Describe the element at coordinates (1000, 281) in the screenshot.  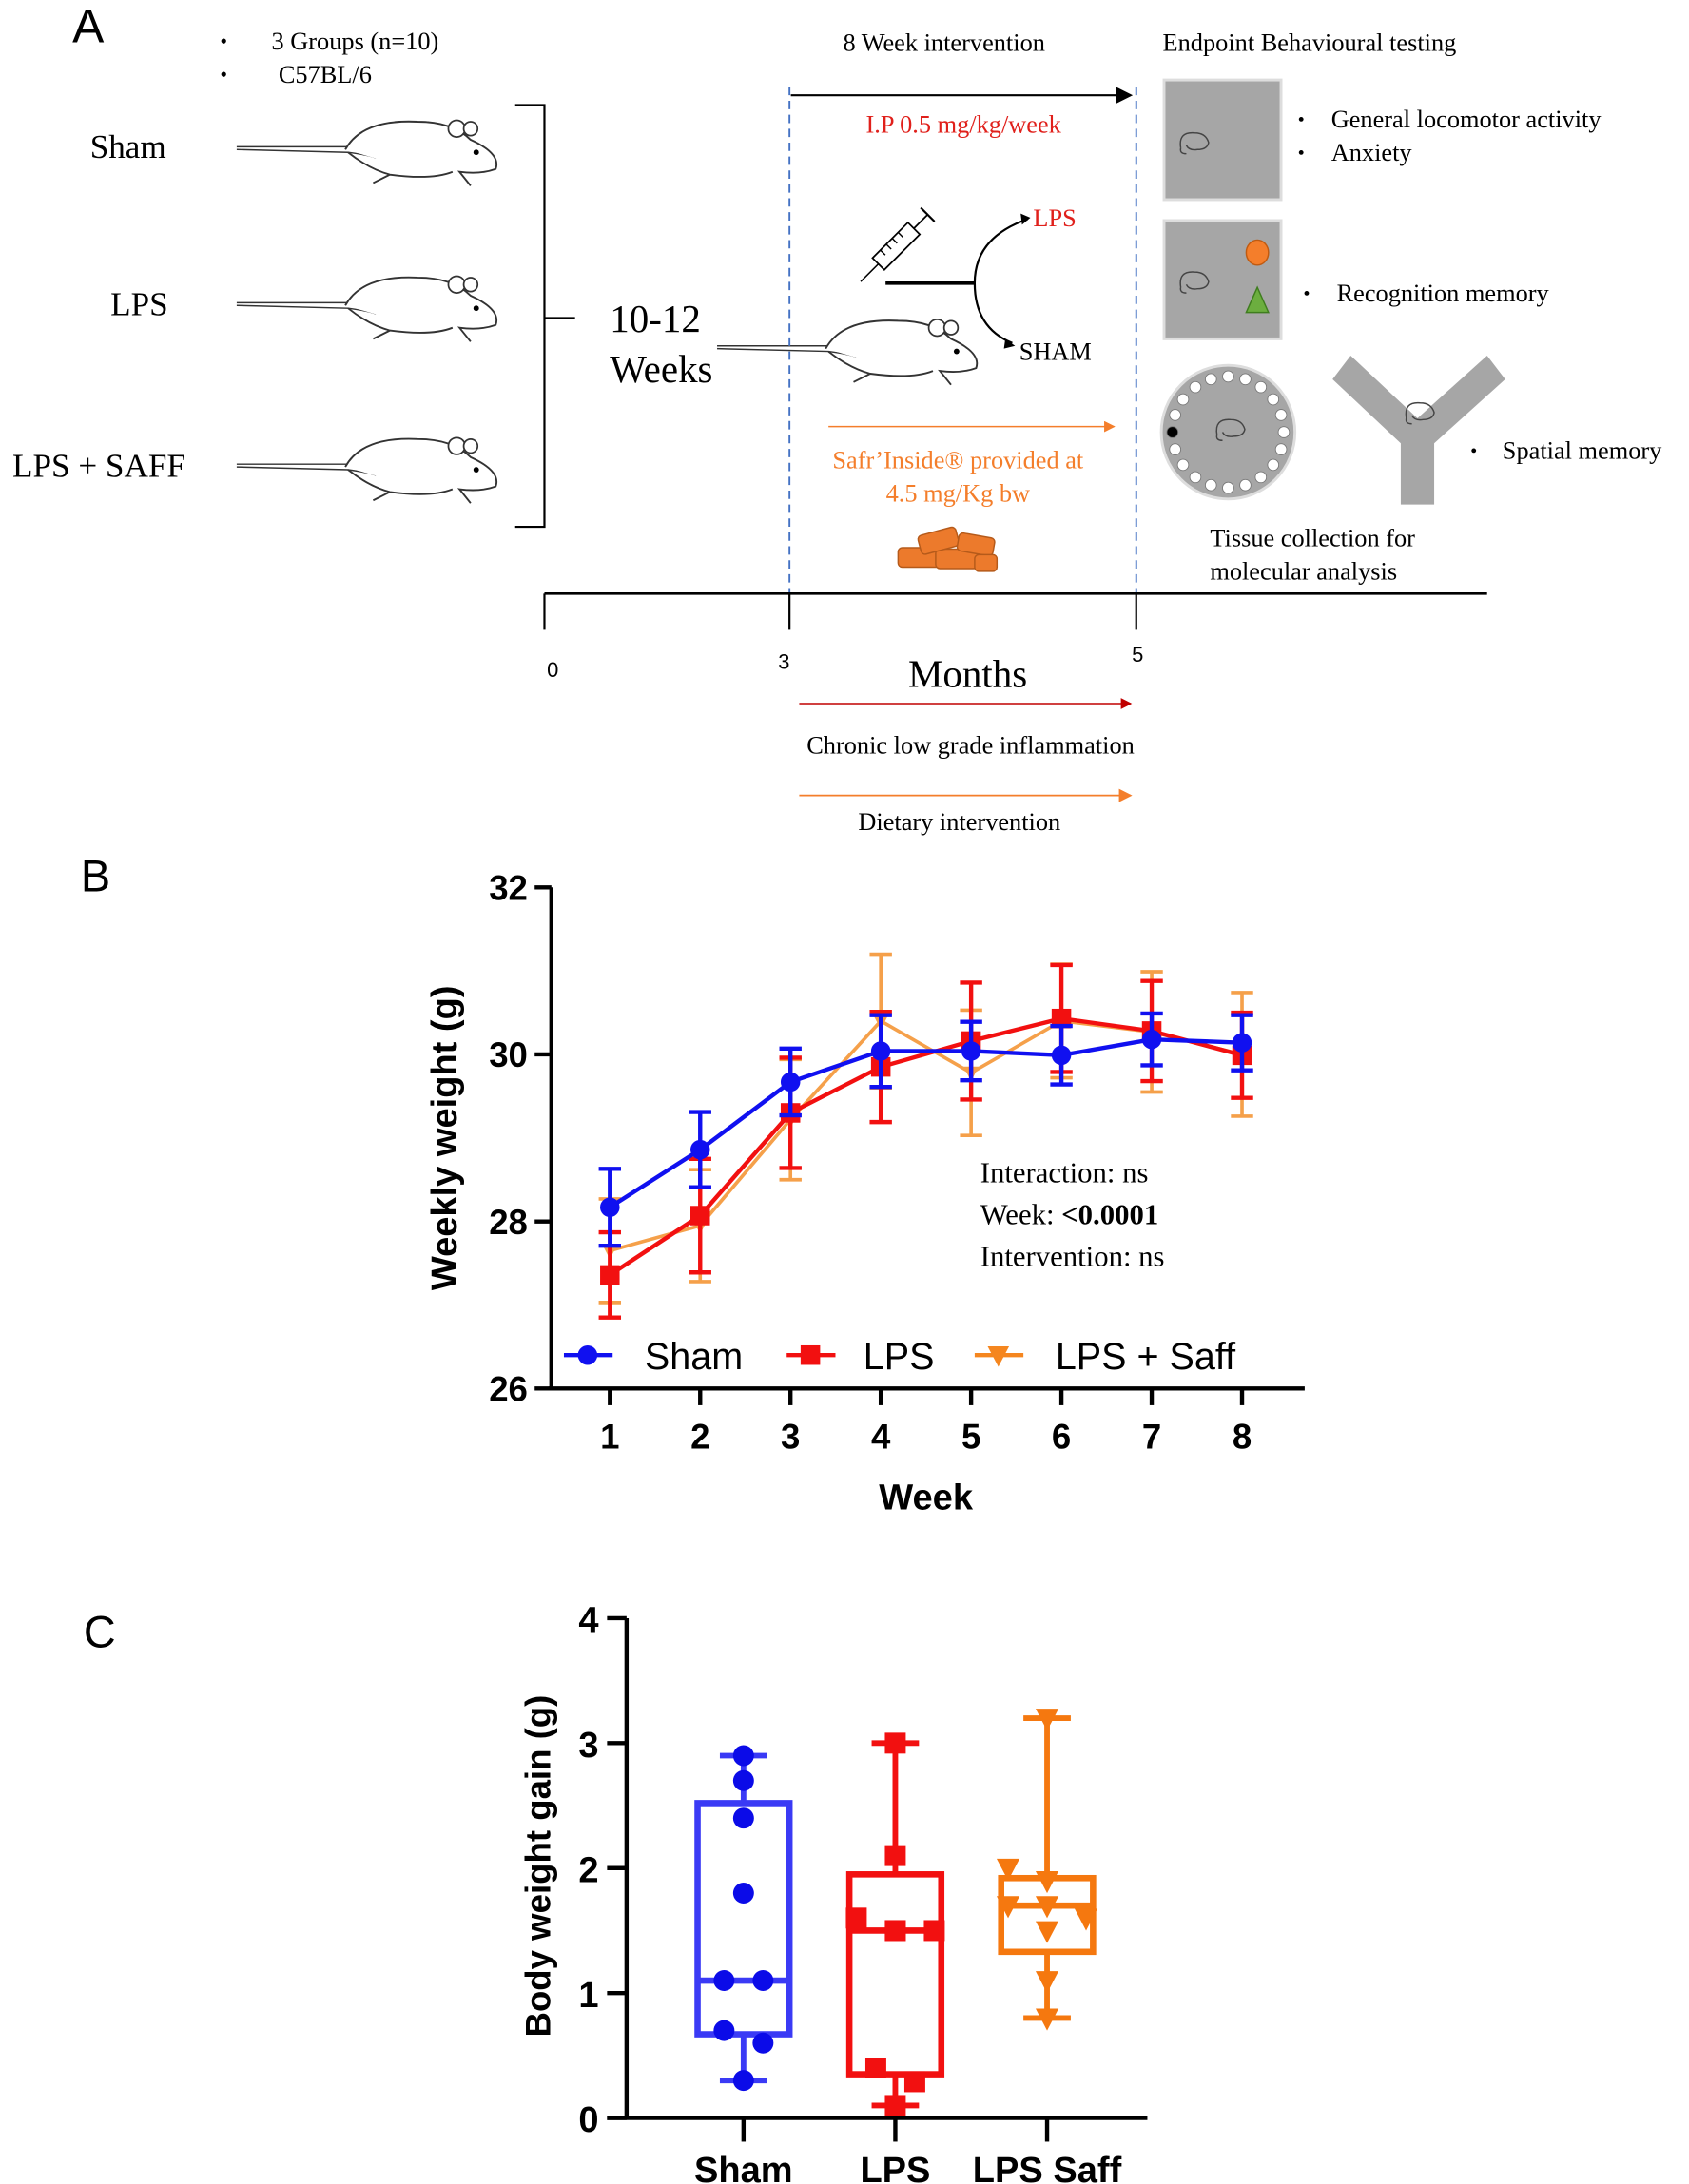
I see `branch-curve` at that location.